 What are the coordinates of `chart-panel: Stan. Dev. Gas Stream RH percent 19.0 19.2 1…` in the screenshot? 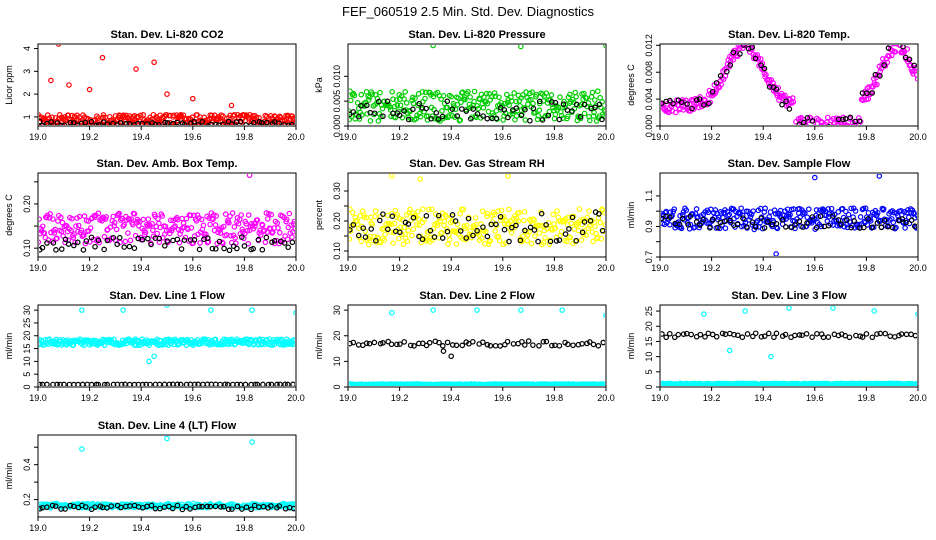 It's located at (464, 215).